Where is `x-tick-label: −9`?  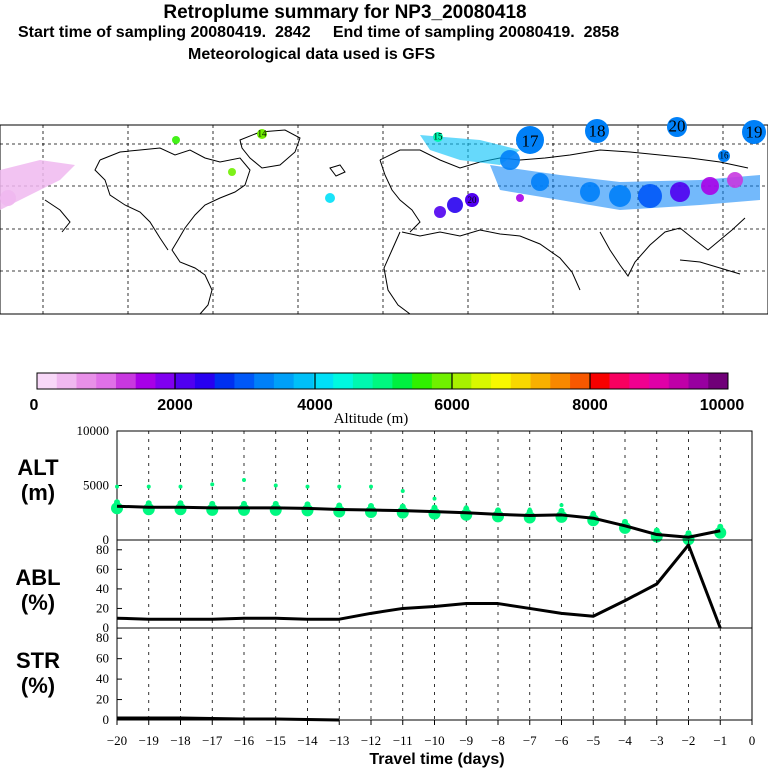 x-tick-label: −9 is located at coordinates (466, 740).